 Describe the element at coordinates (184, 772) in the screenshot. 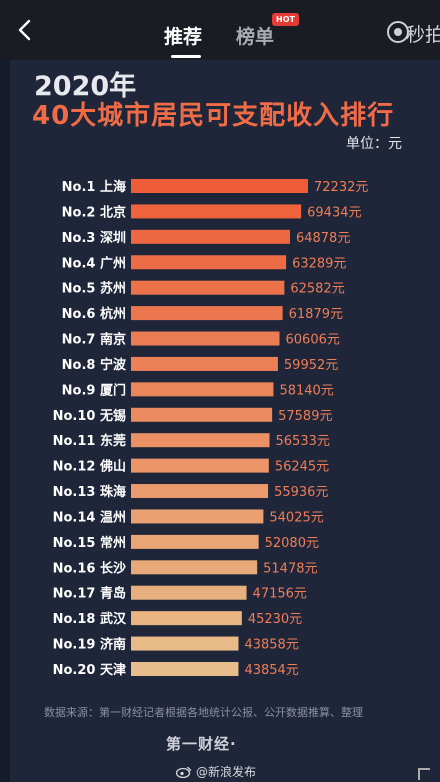

I see `weibo-icon` at that location.